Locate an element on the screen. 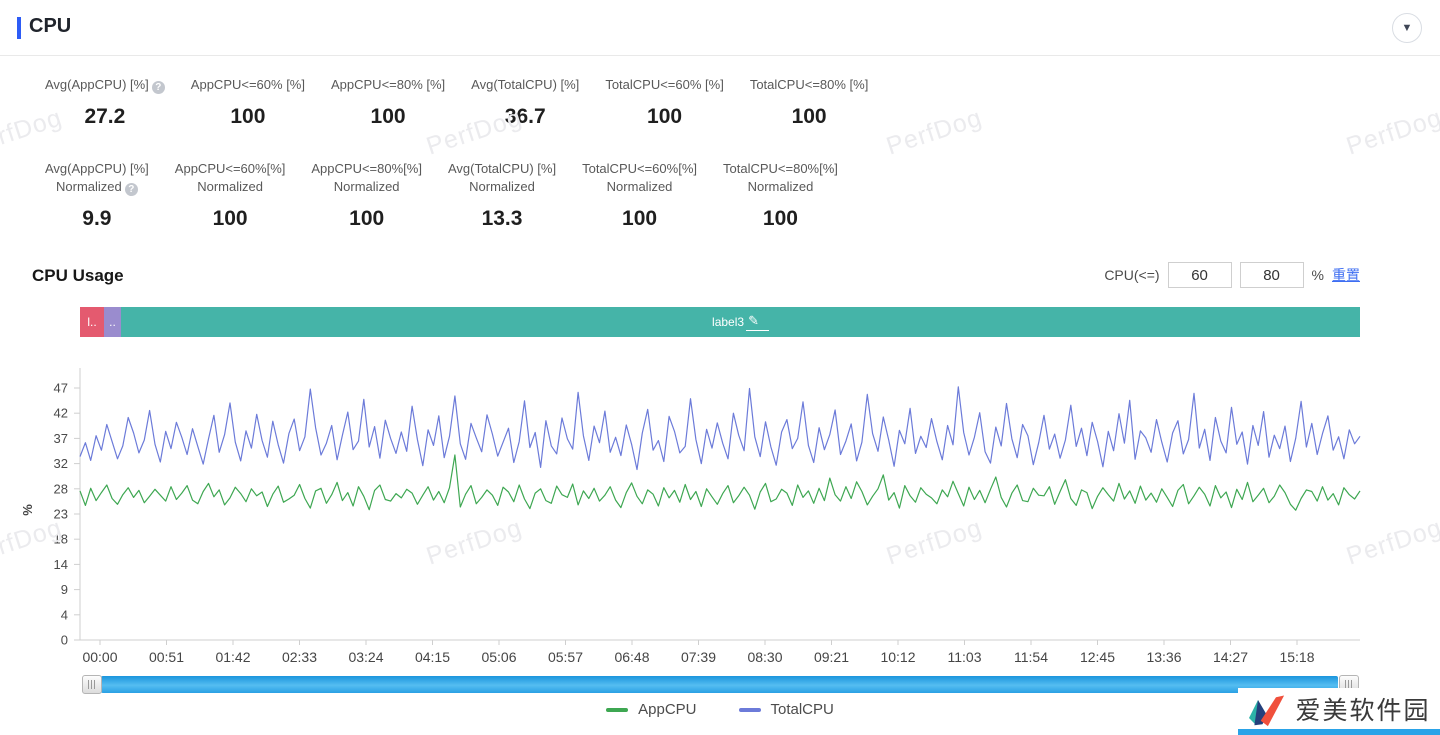 Image resolution: width=1440 pixels, height=735 pixels. tick-label: 11:54 is located at coordinates (1031, 657).